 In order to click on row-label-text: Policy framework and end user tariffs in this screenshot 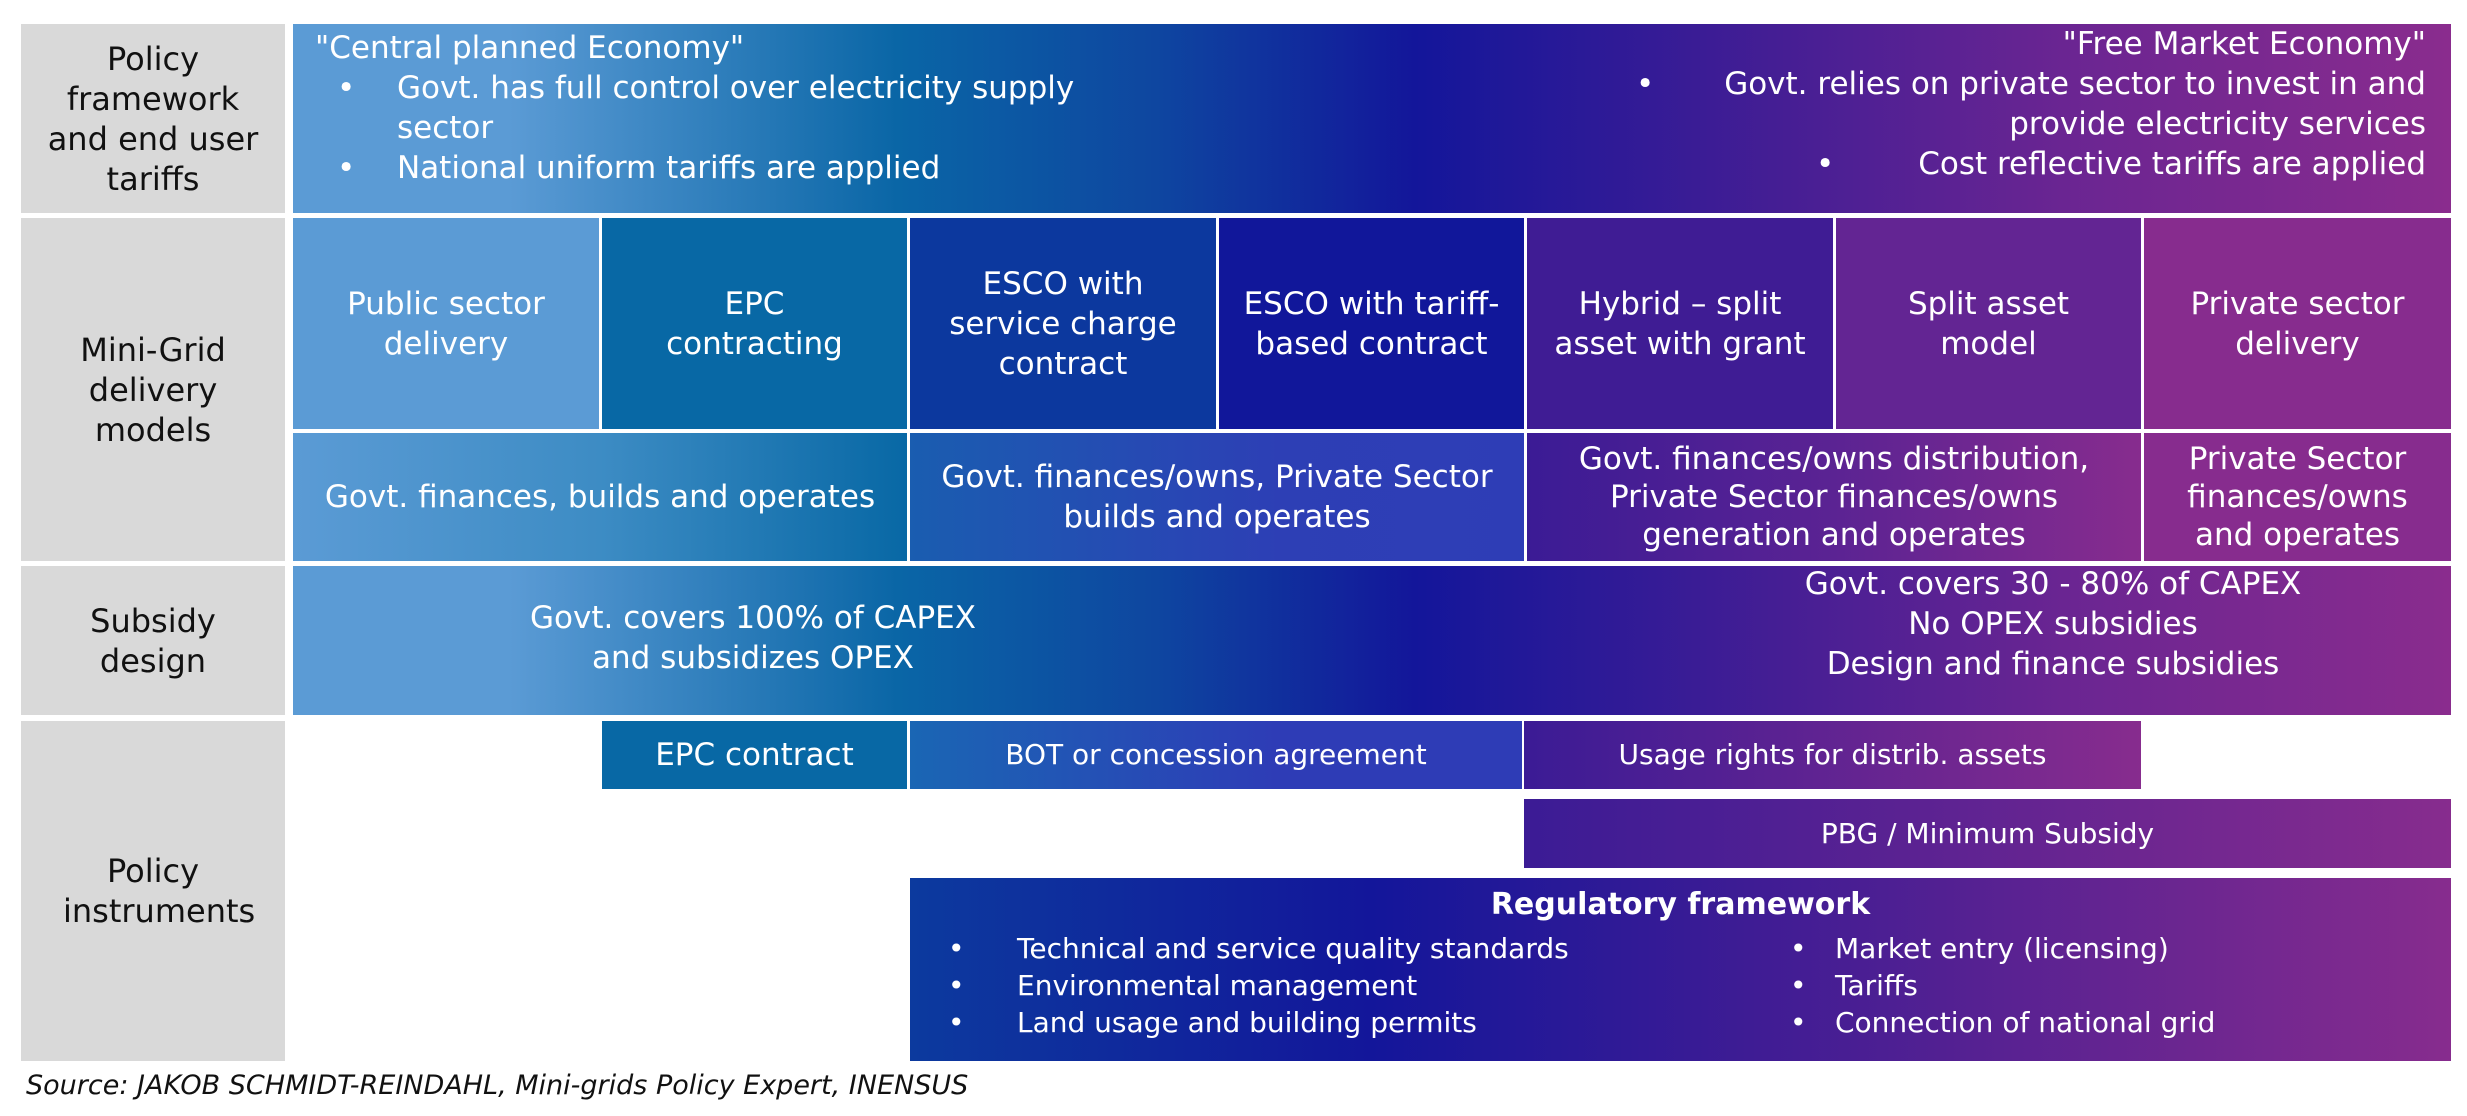, I will do `click(153, 118)`.